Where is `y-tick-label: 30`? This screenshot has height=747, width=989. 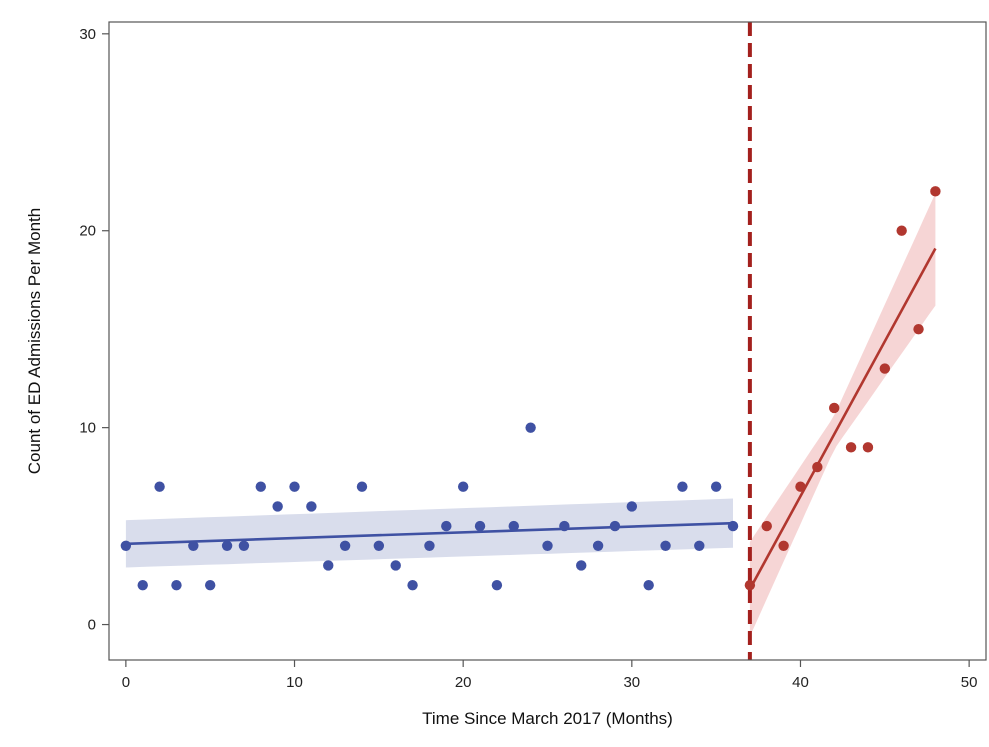
y-tick-label: 30 is located at coordinates (87, 34).